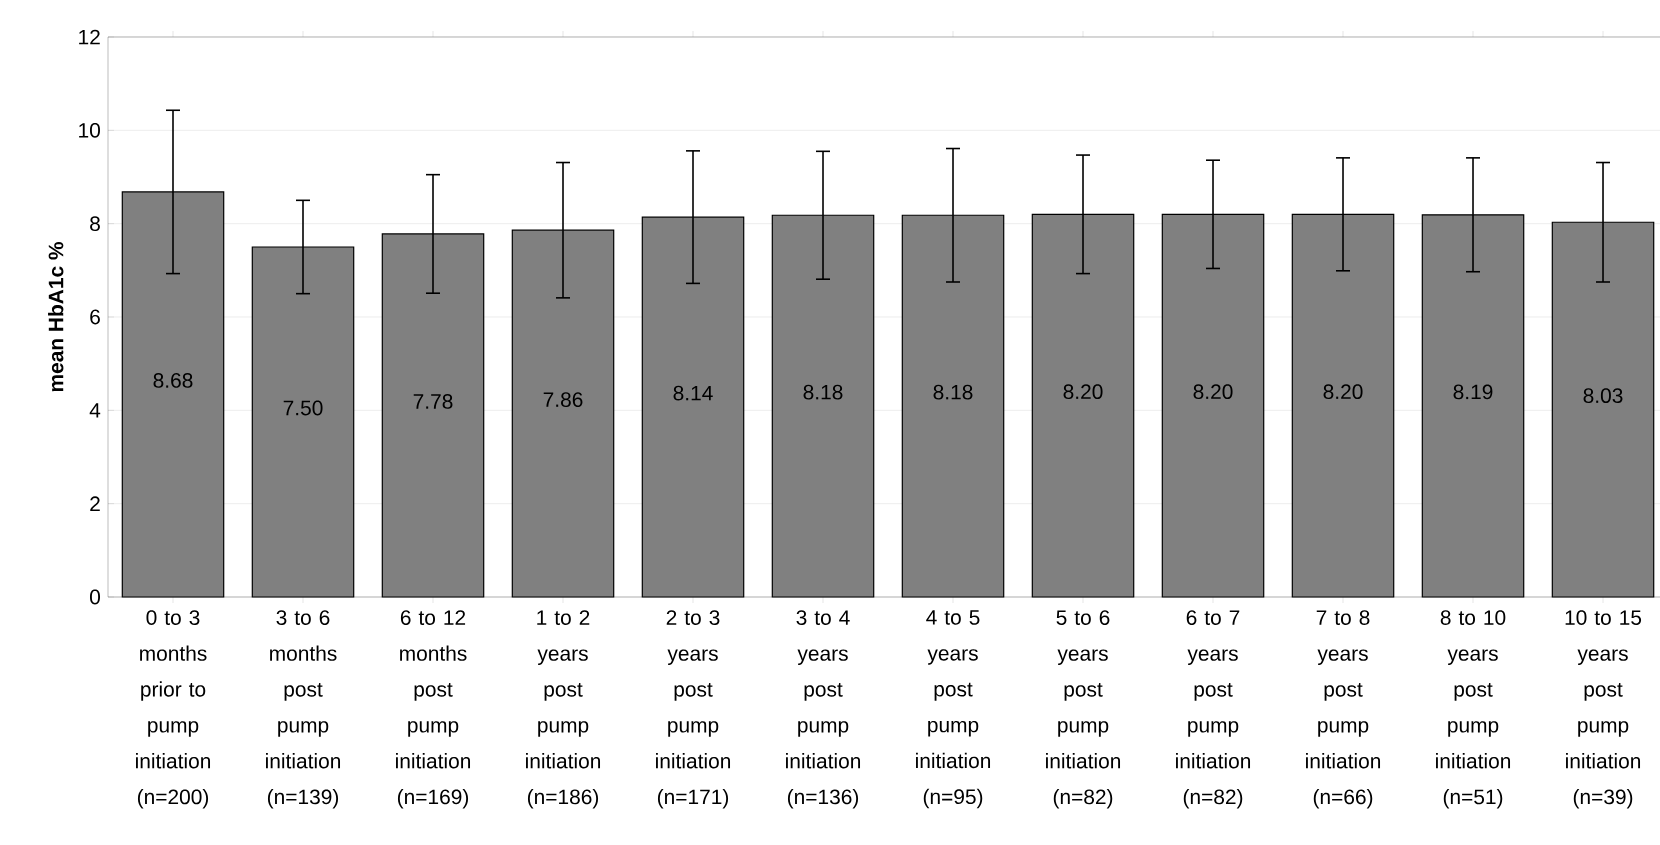 Image resolution: width=1660 pixels, height=845 pixels. Describe the element at coordinates (823, 709) in the screenshot. I see `x-tick-label: 3 to 4 years post pump initiation (n=136)` at that location.